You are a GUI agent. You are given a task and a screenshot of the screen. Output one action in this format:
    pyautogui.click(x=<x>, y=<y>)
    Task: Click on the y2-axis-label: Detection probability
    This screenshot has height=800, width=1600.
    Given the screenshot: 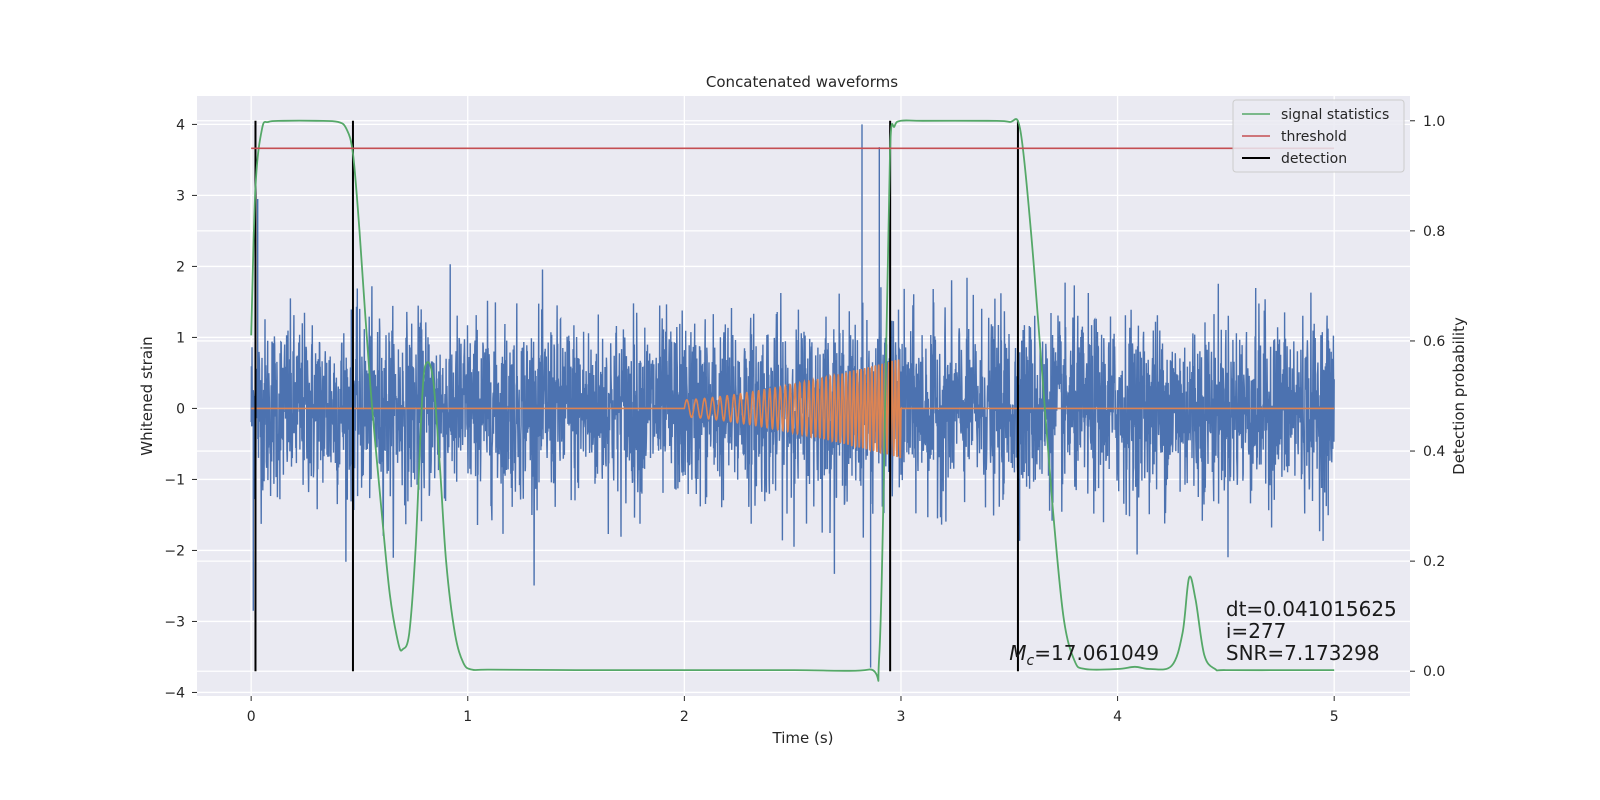 What is the action you would take?
    pyautogui.click(x=1459, y=396)
    